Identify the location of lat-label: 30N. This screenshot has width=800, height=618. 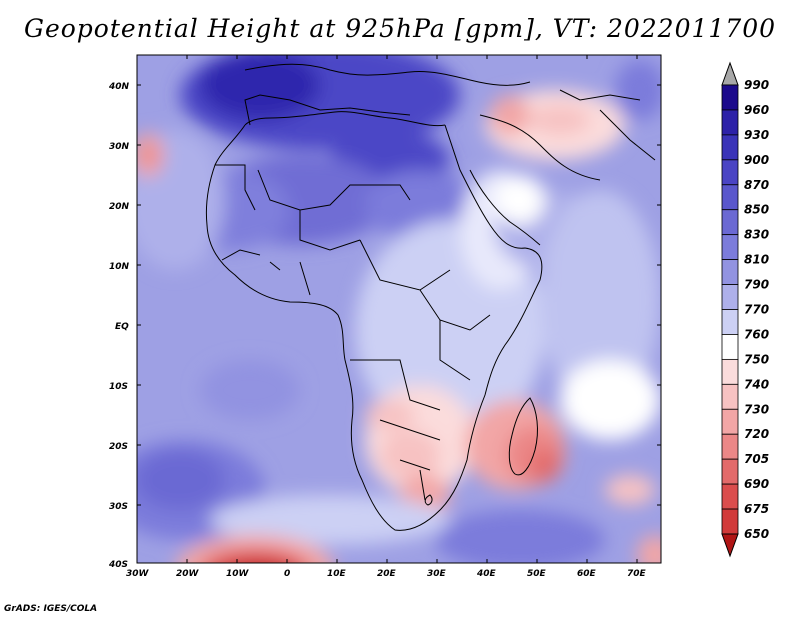
(119, 147).